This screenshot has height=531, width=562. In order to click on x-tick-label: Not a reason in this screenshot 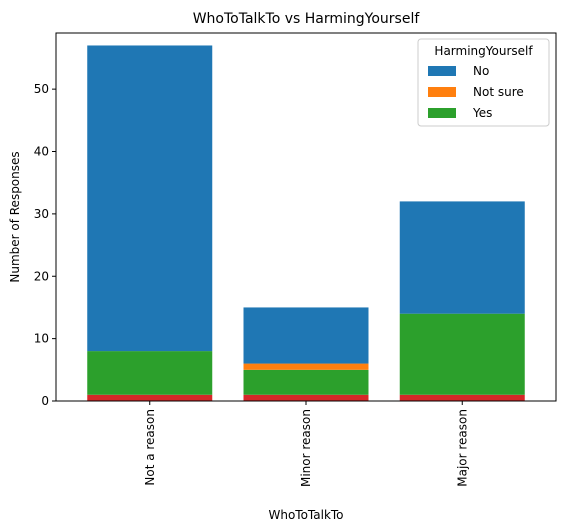, I will do `click(150, 447)`.